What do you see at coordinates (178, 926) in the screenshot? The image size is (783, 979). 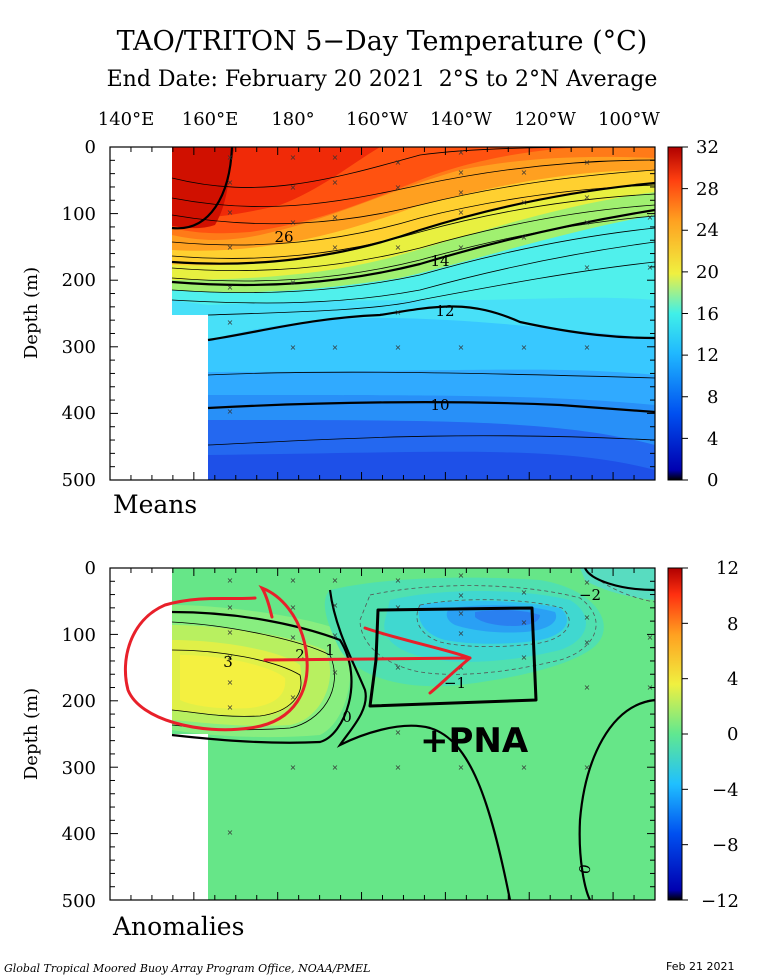 I see `panel-label-anomalies: Anomalies` at bounding box center [178, 926].